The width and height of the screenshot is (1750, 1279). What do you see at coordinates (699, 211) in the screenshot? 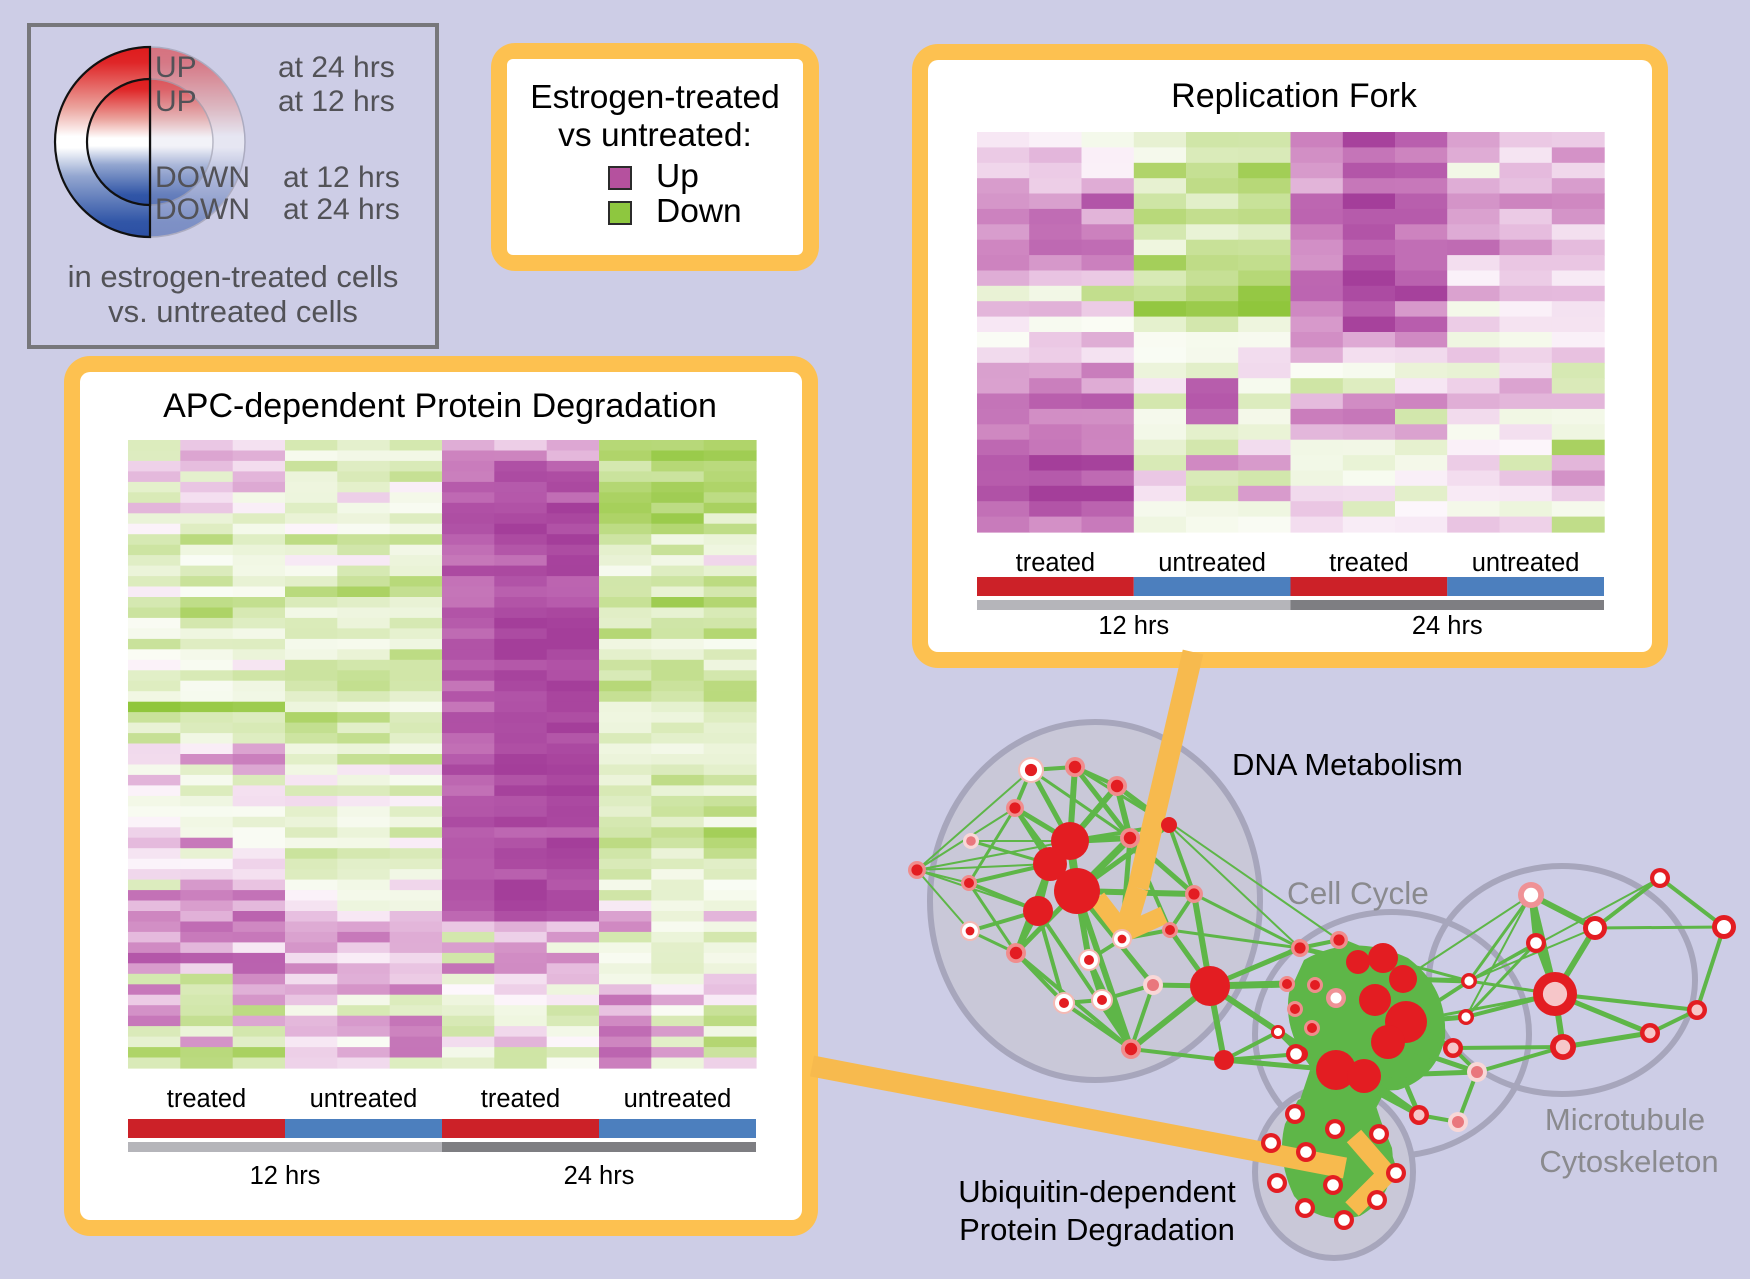
I see `svg-text: Down` at bounding box center [699, 211].